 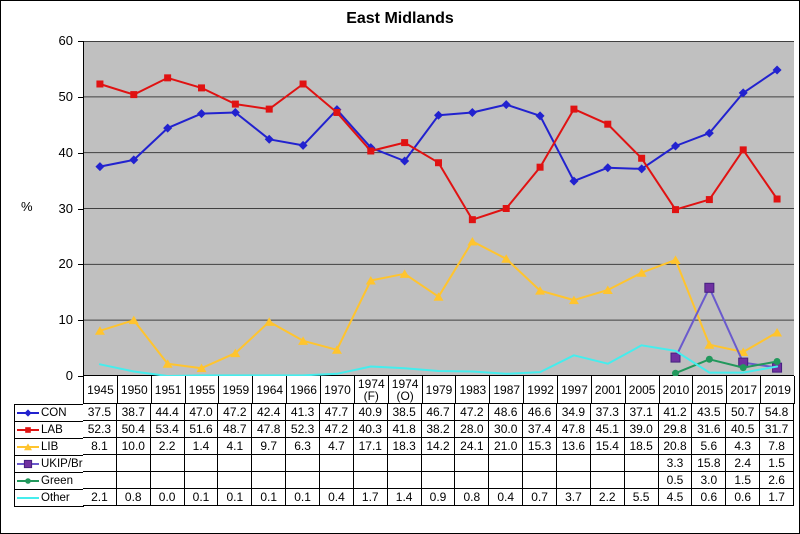 What do you see at coordinates (49, 447) in the screenshot?
I see `legend-item-lib: LIB` at bounding box center [49, 447].